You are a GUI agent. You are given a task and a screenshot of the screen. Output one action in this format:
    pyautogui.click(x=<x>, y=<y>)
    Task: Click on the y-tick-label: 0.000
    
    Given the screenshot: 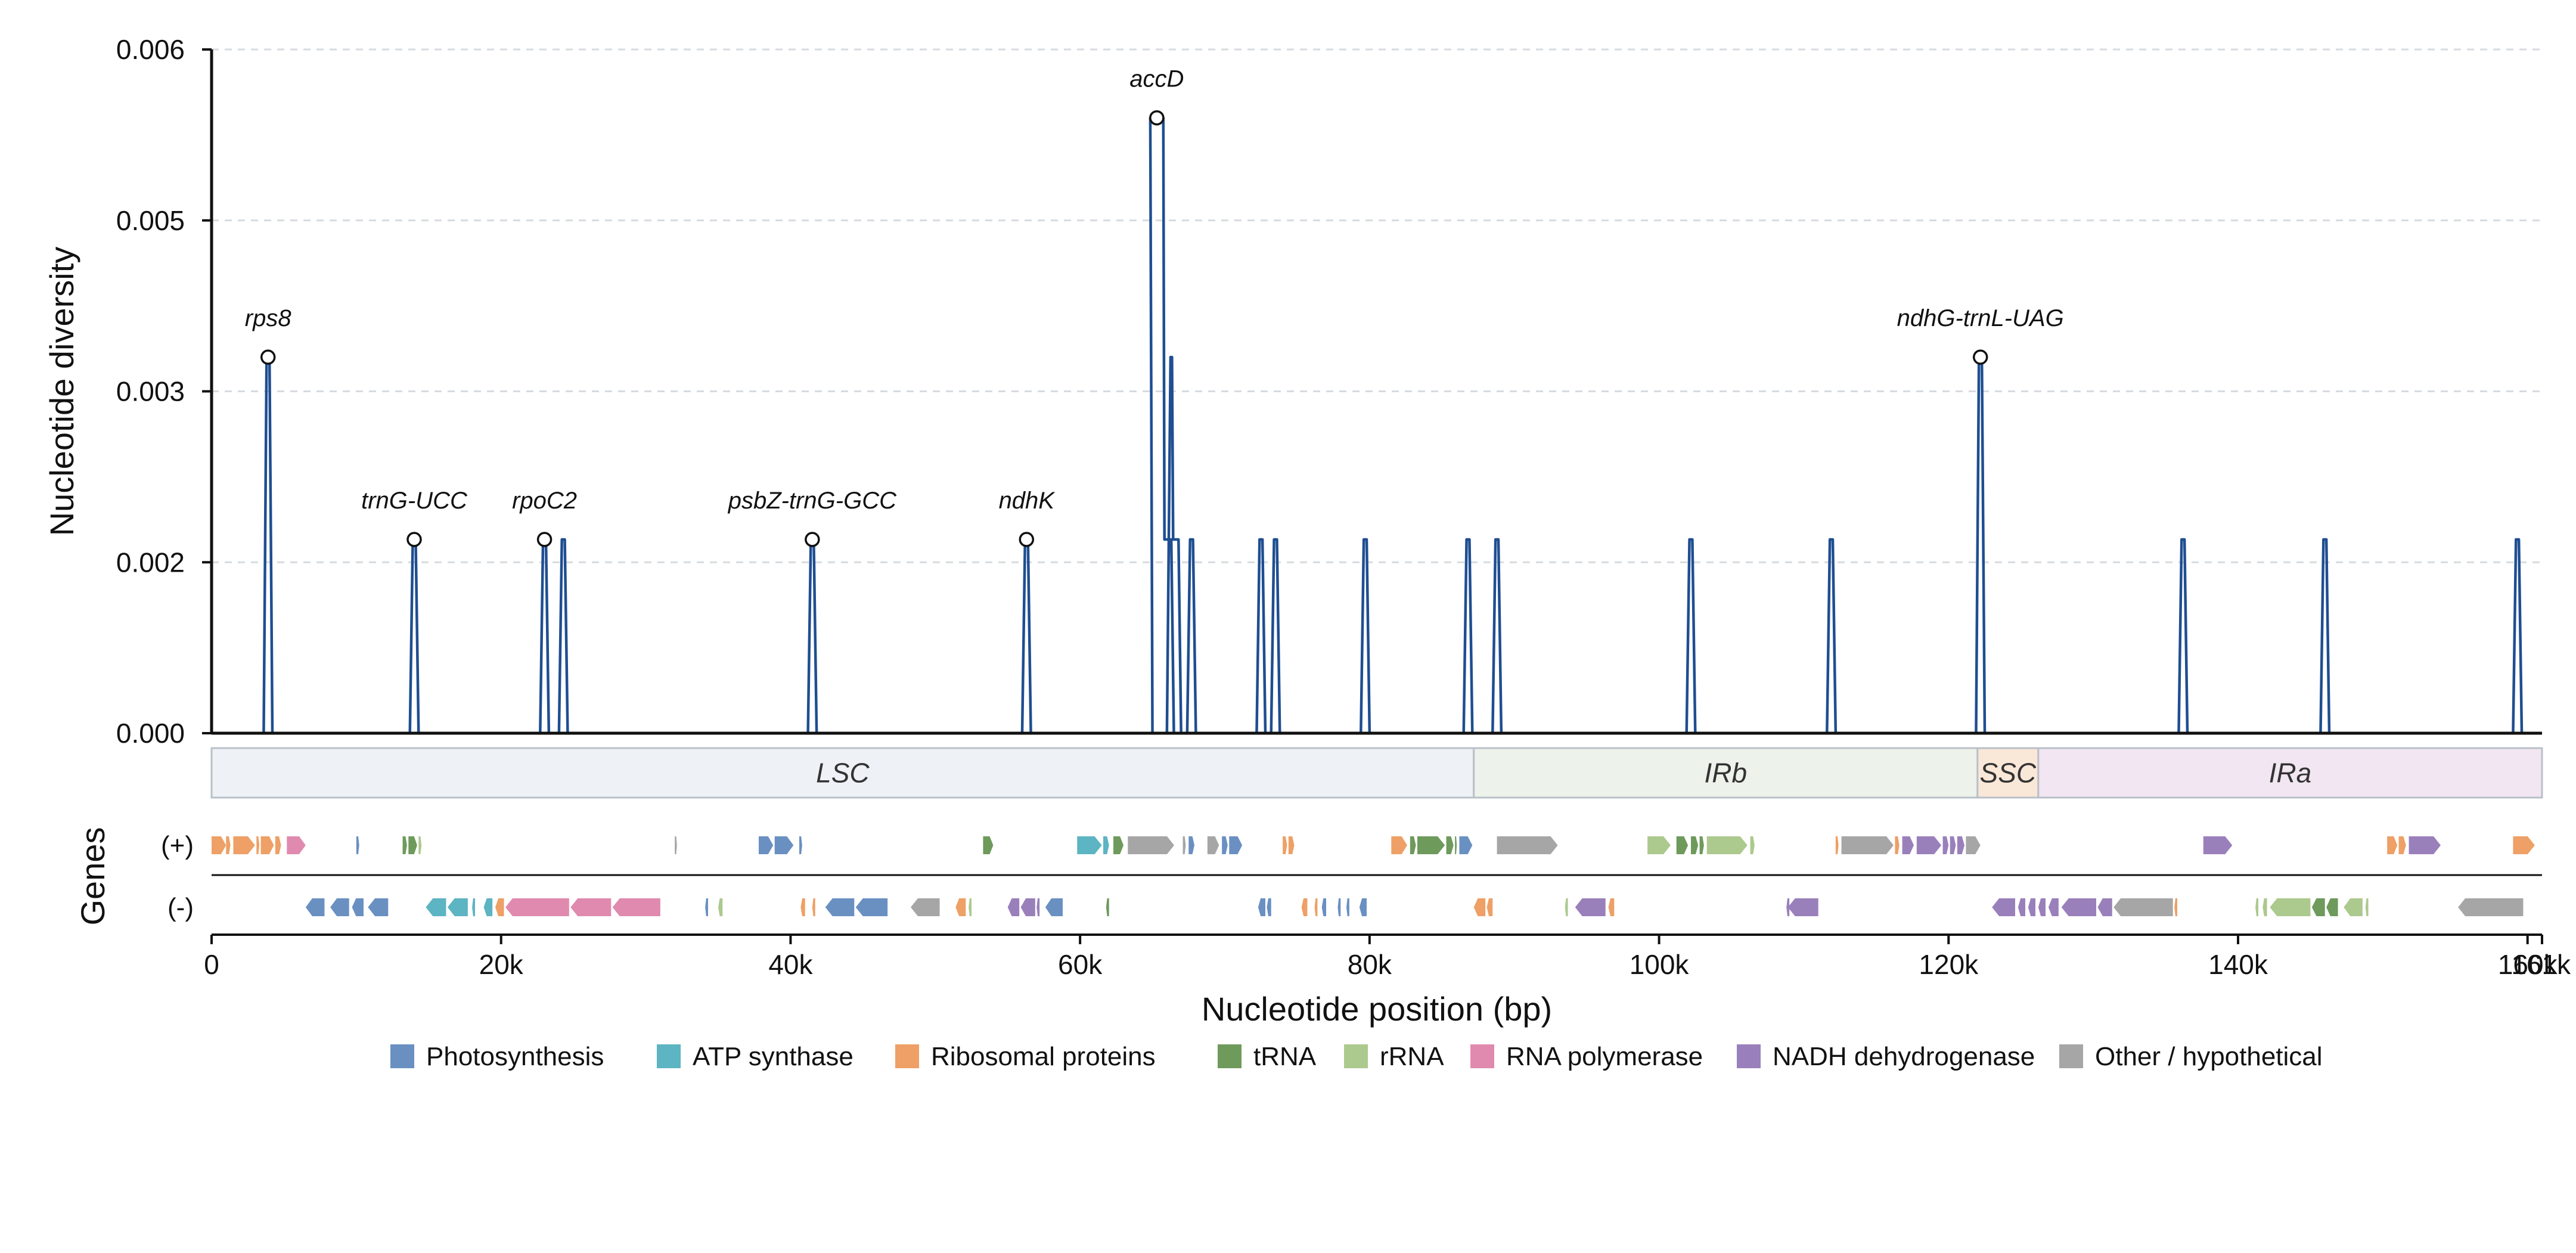 What is the action you would take?
    pyautogui.click(x=151, y=733)
    